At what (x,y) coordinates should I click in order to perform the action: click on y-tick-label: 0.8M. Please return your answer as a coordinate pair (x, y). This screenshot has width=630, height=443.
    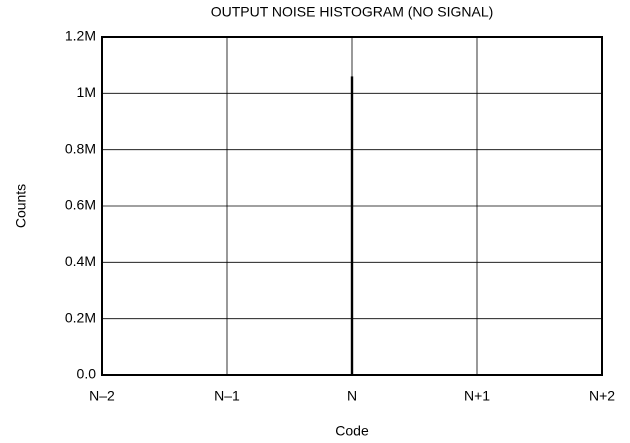
    Looking at the image, I should click on (80, 148).